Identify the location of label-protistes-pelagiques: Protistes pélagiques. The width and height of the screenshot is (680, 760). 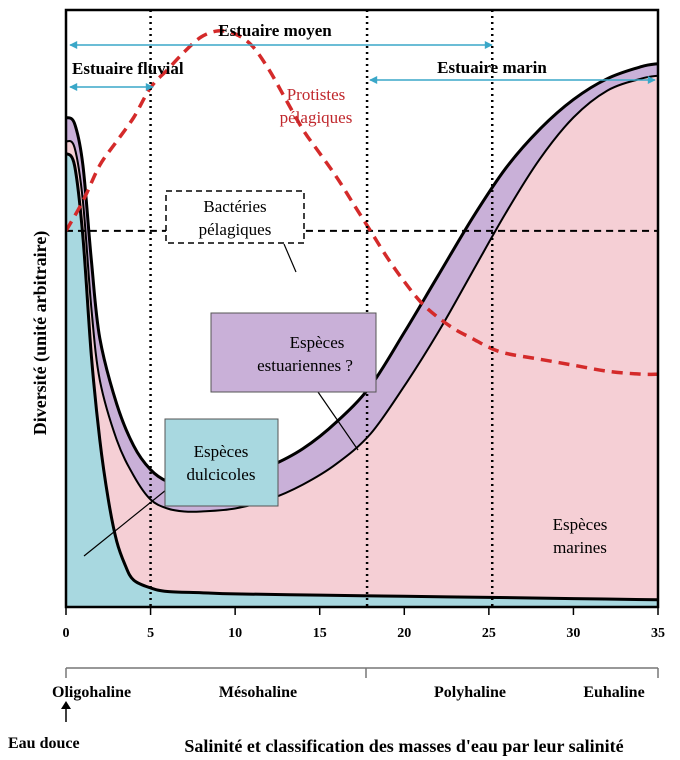
(316, 106).